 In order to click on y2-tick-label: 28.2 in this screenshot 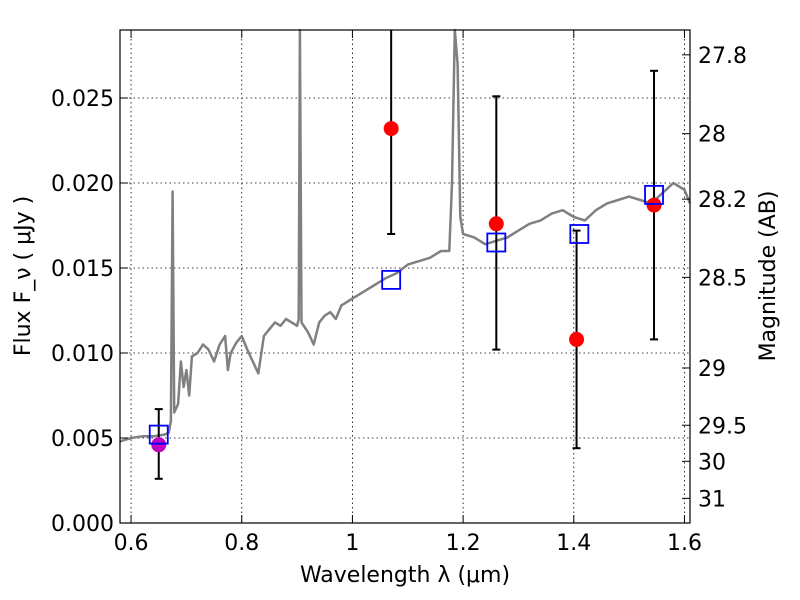, I will do `click(722, 200)`.